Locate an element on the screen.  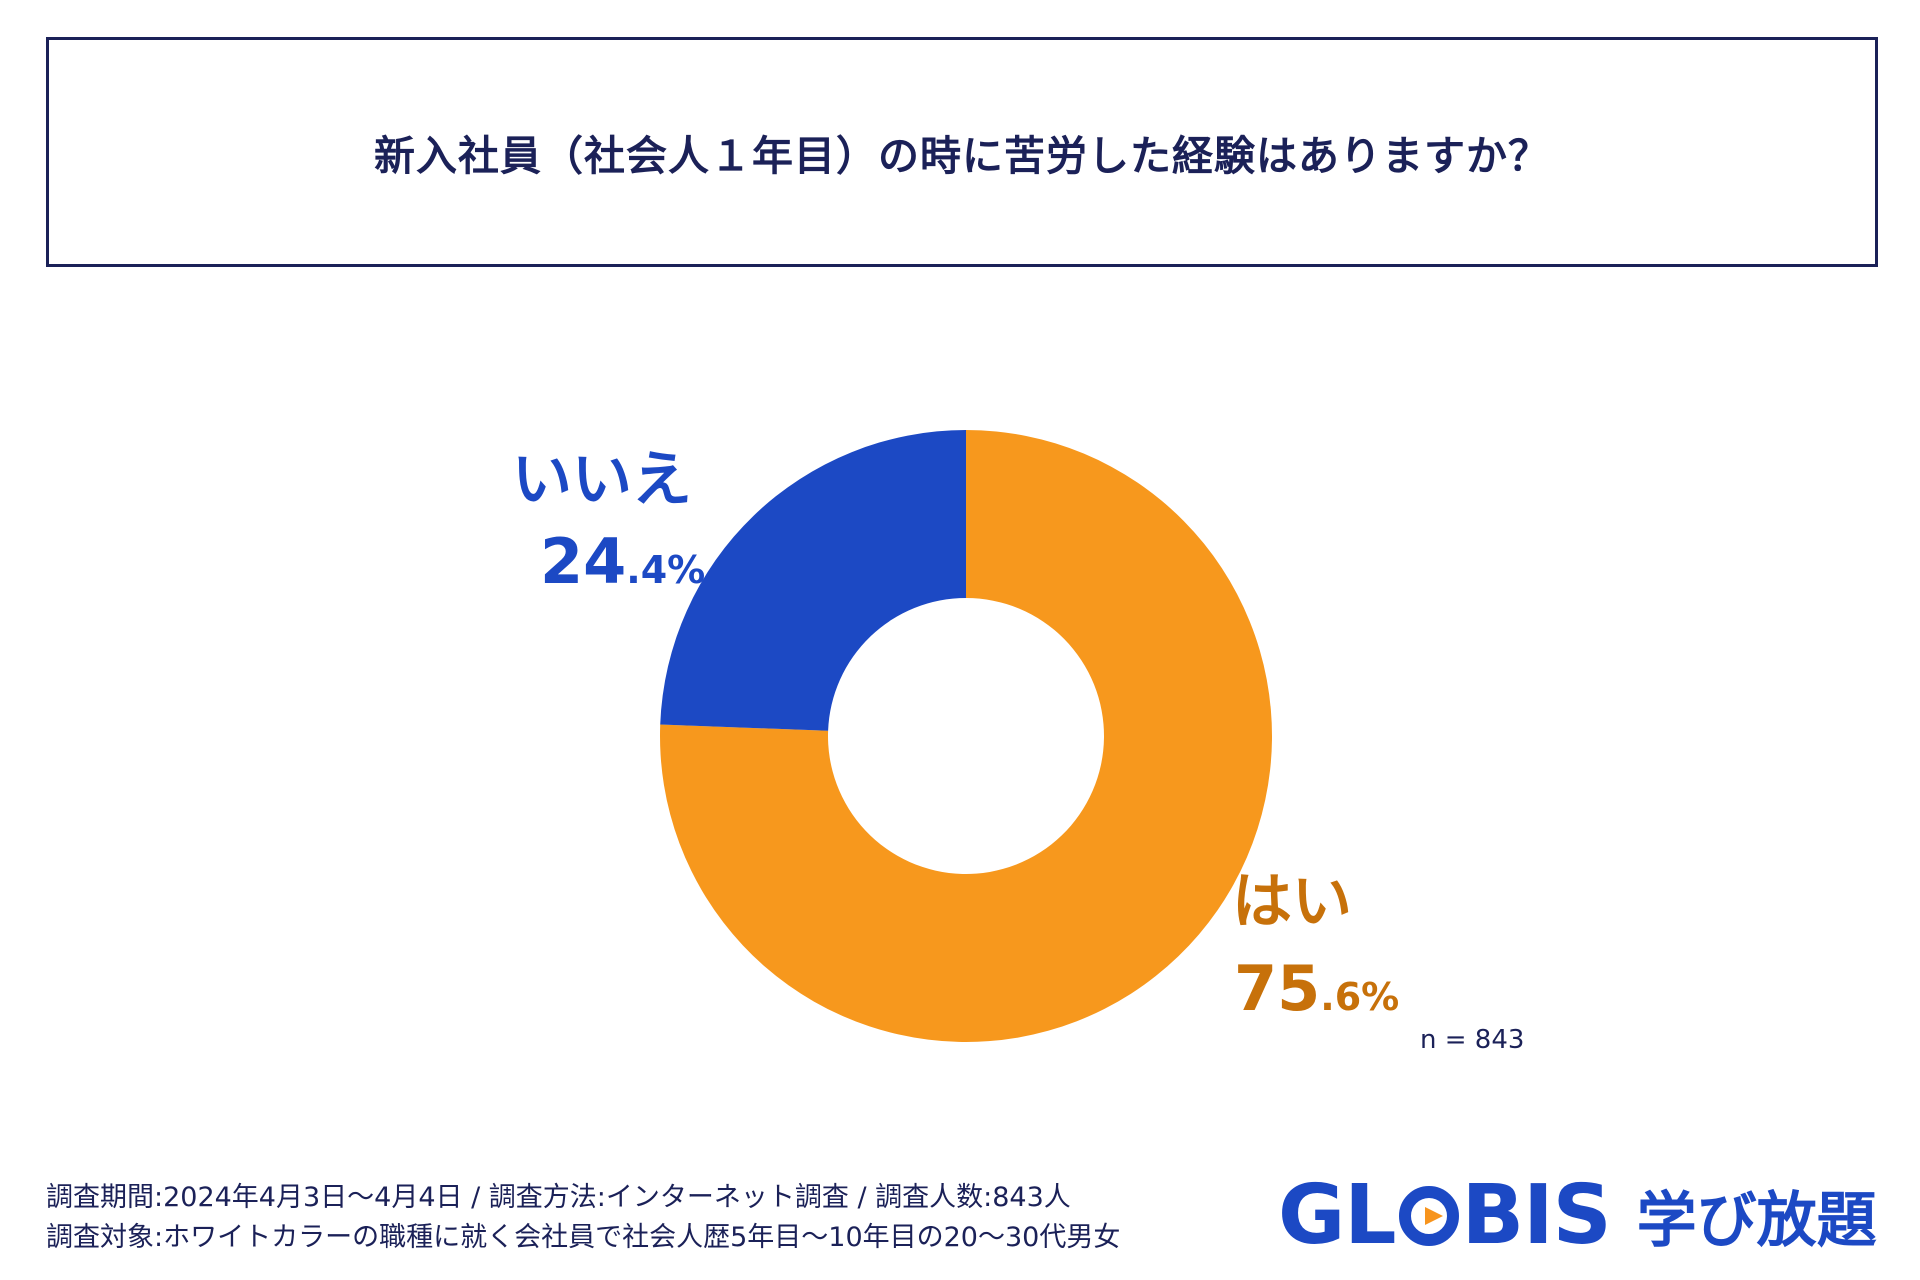
logo-word-pre: GL is located at coordinates (1337, 1215).